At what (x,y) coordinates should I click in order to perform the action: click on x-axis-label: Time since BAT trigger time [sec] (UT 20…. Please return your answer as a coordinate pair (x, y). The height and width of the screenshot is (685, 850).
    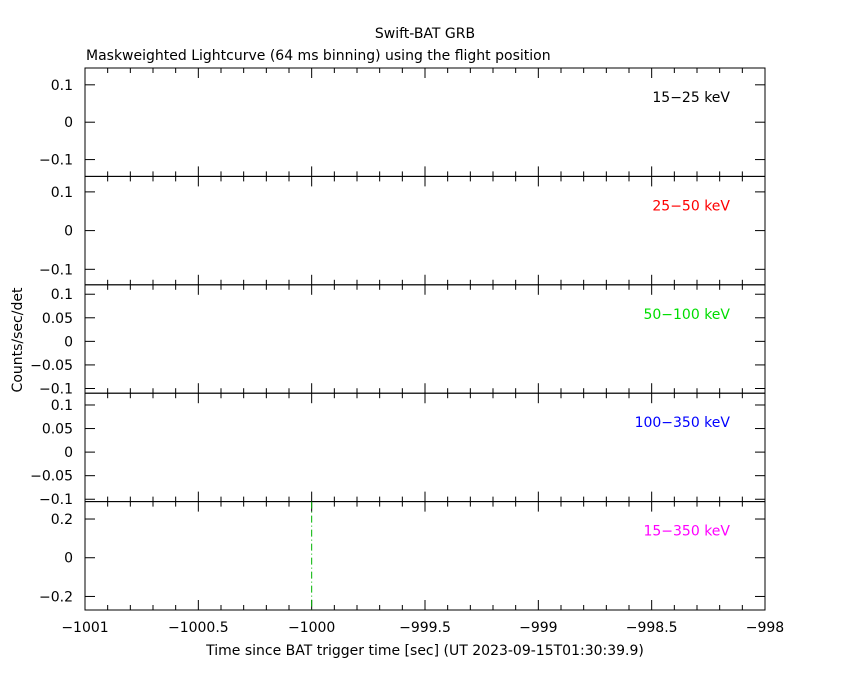
    Looking at the image, I should click on (424, 651).